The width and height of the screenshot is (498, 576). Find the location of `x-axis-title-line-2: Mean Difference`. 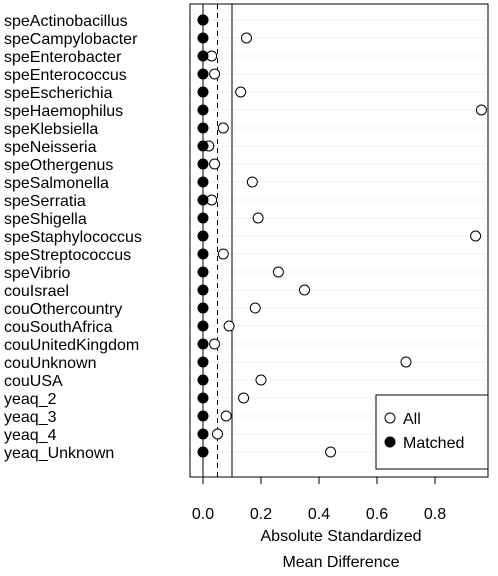

x-axis-title-line-2: Mean Difference is located at coordinates (340, 562).